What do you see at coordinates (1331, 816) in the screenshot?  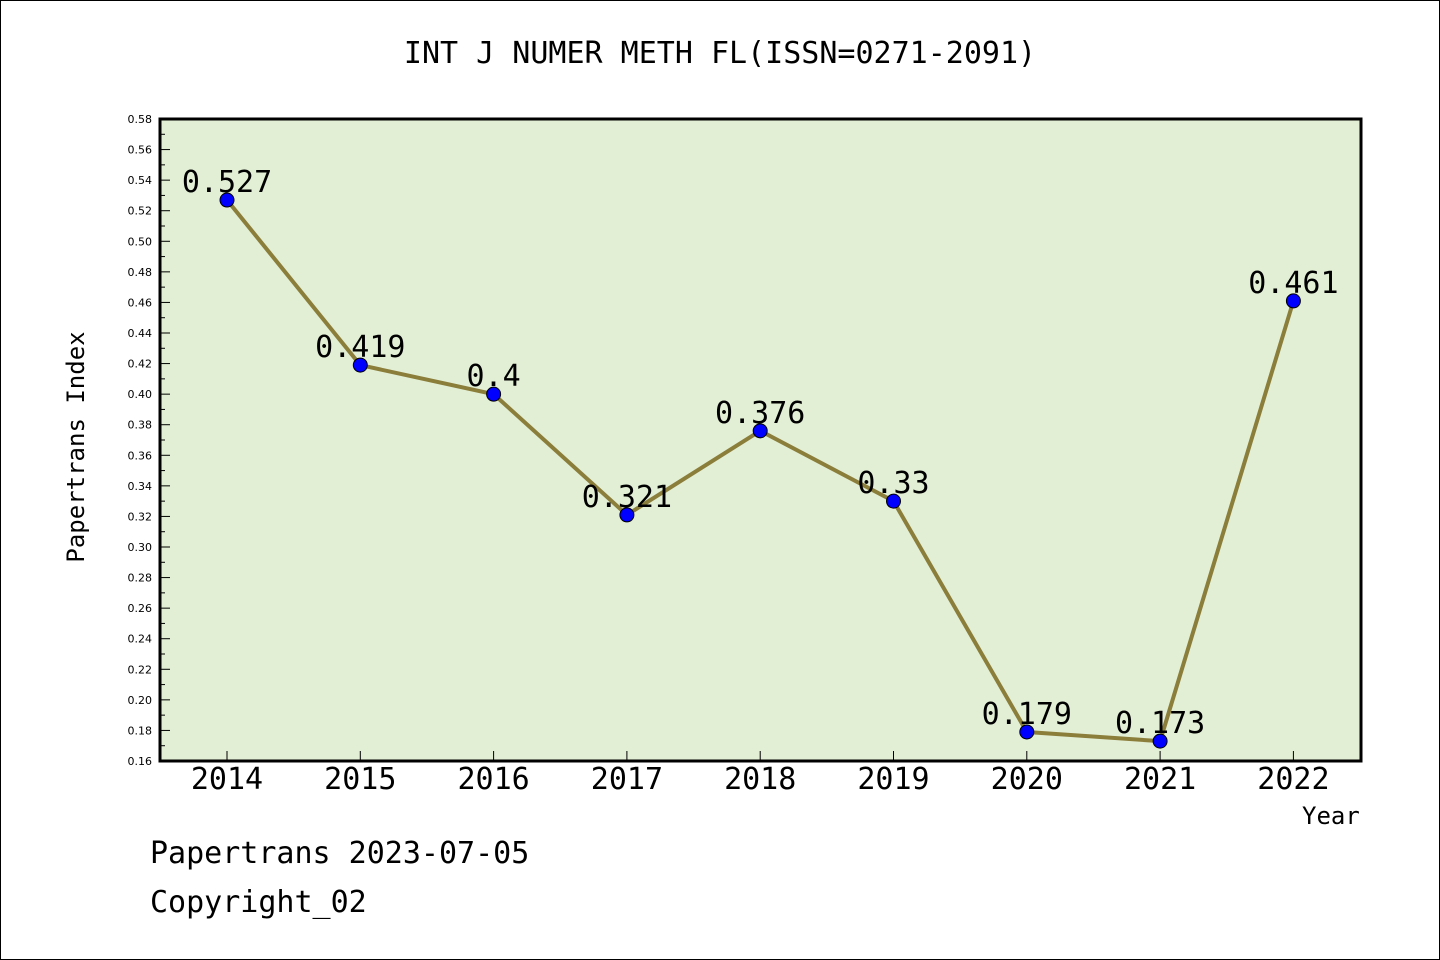 I see `x-axis-label: Year` at bounding box center [1331, 816].